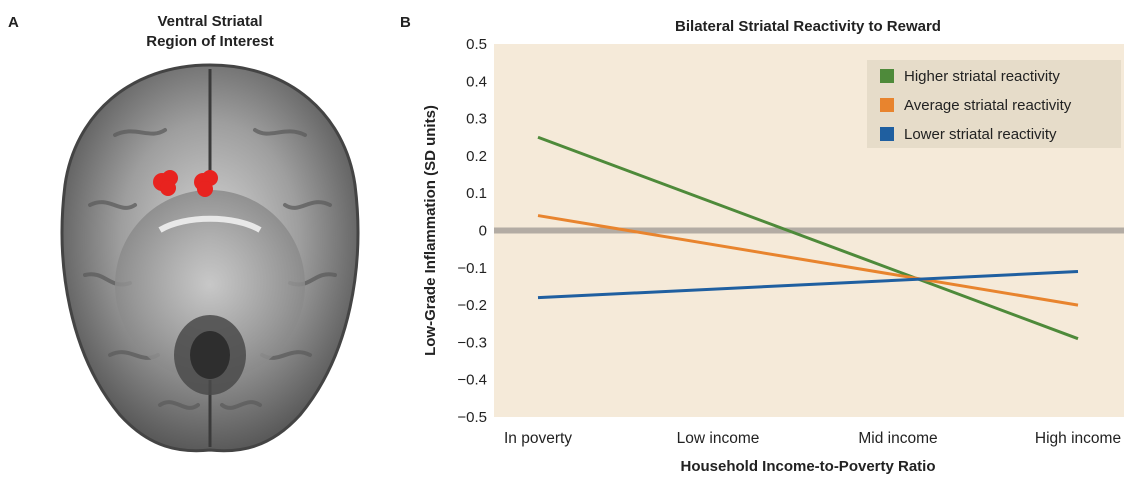 The height and width of the screenshot is (477, 1134). Describe the element at coordinates (897, 438) in the screenshot. I see `x-tick-label: Mid income` at that location.